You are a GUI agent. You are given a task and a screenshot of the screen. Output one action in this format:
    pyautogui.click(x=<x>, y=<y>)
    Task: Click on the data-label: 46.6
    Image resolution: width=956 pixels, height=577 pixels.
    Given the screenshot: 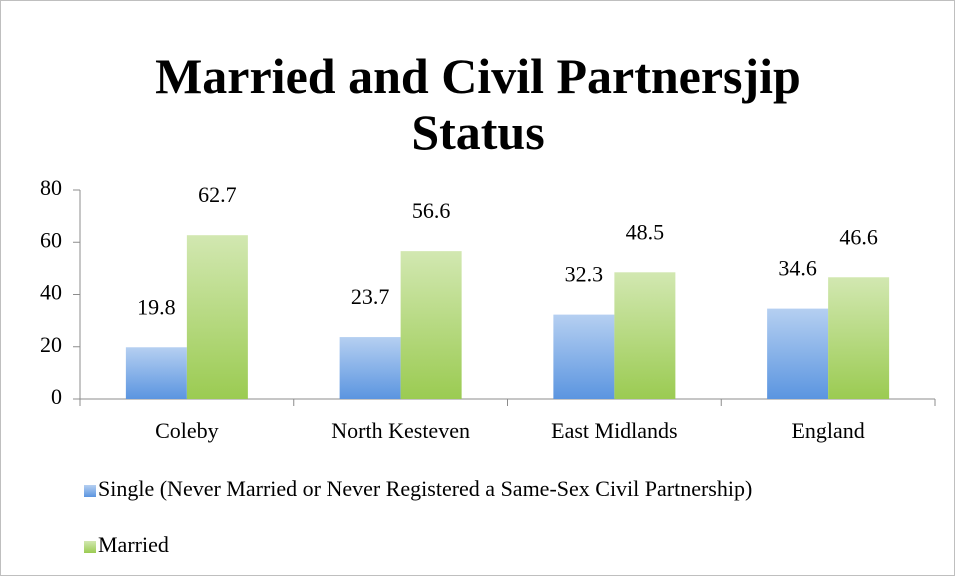 What is the action you would take?
    pyautogui.click(x=858, y=236)
    